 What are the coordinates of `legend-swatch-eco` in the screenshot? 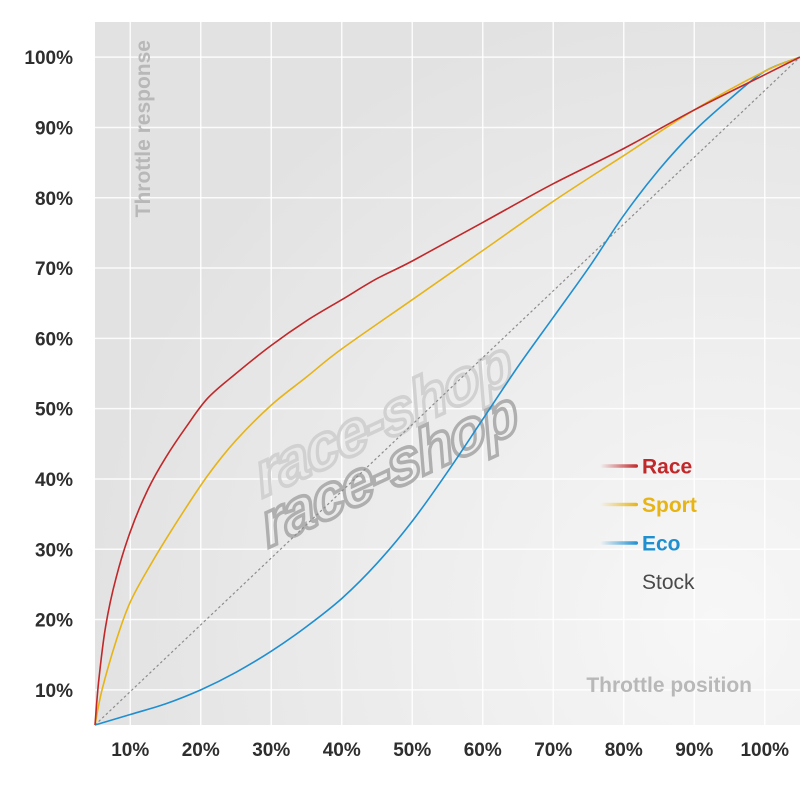 It's located at (619, 543).